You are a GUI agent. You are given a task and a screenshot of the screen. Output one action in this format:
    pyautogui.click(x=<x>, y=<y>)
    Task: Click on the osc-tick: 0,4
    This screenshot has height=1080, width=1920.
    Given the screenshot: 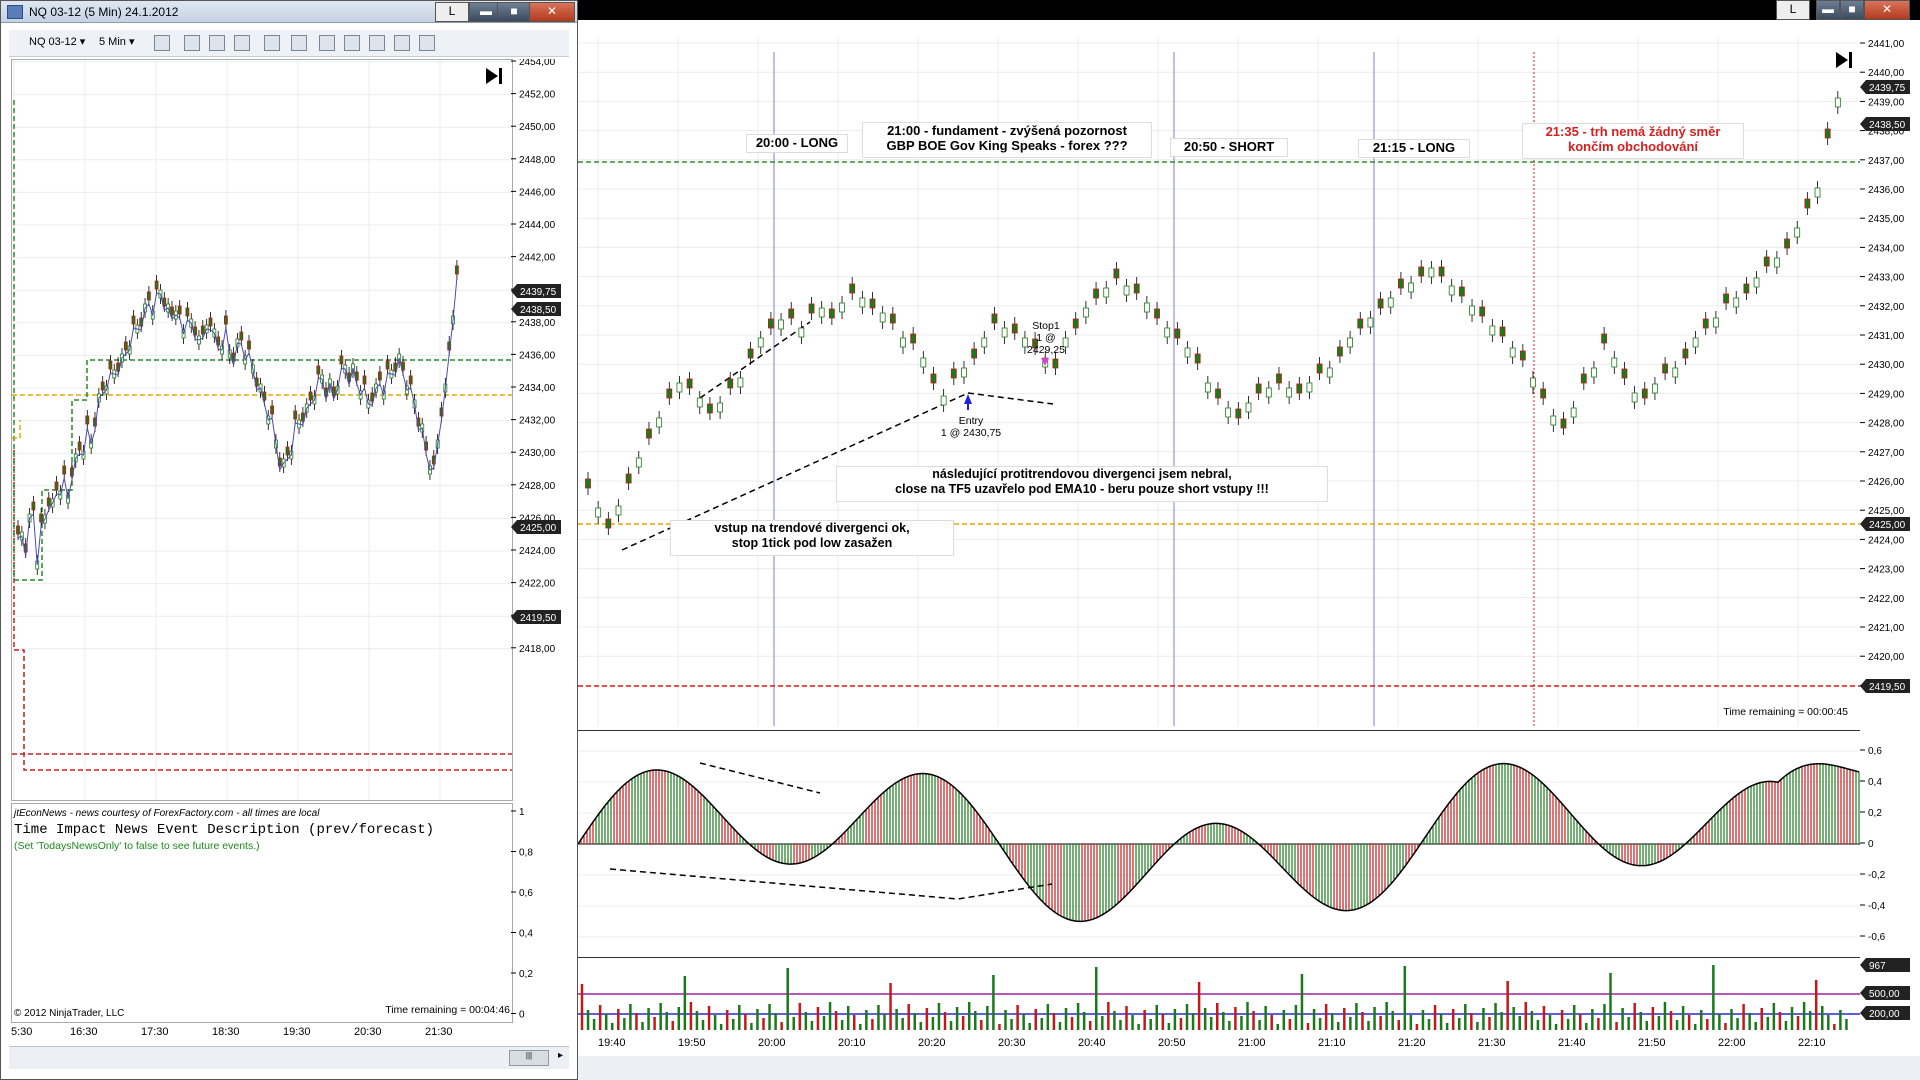 What is the action you would take?
    pyautogui.click(x=1875, y=782)
    